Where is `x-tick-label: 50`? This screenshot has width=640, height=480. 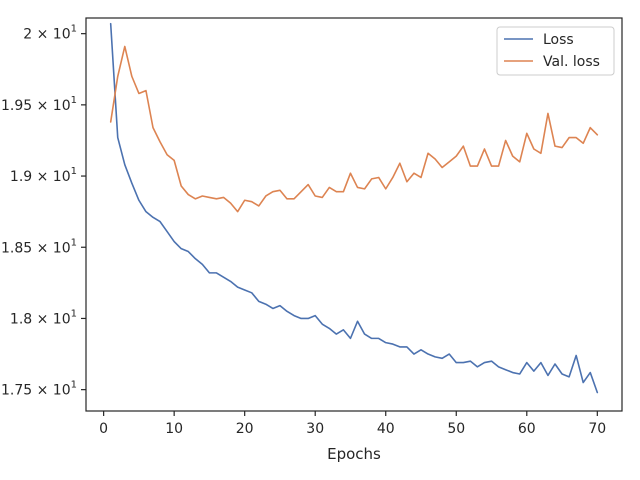 x-tick-label: 50 is located at coordinates (456, 429).